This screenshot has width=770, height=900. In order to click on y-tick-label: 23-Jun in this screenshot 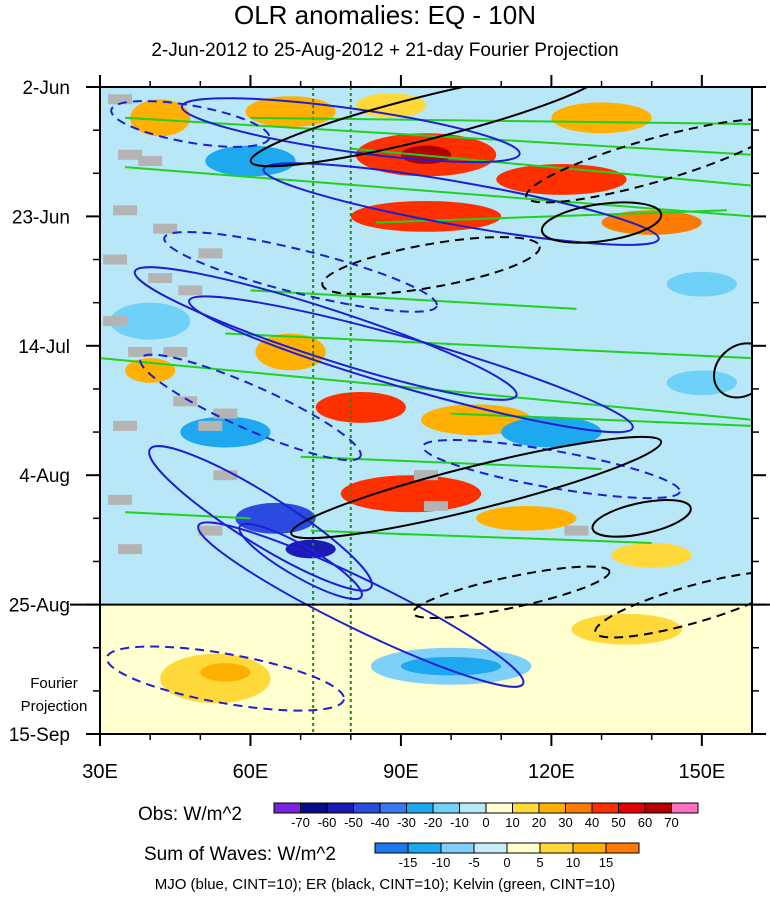, I will do `click(41, 217)`.